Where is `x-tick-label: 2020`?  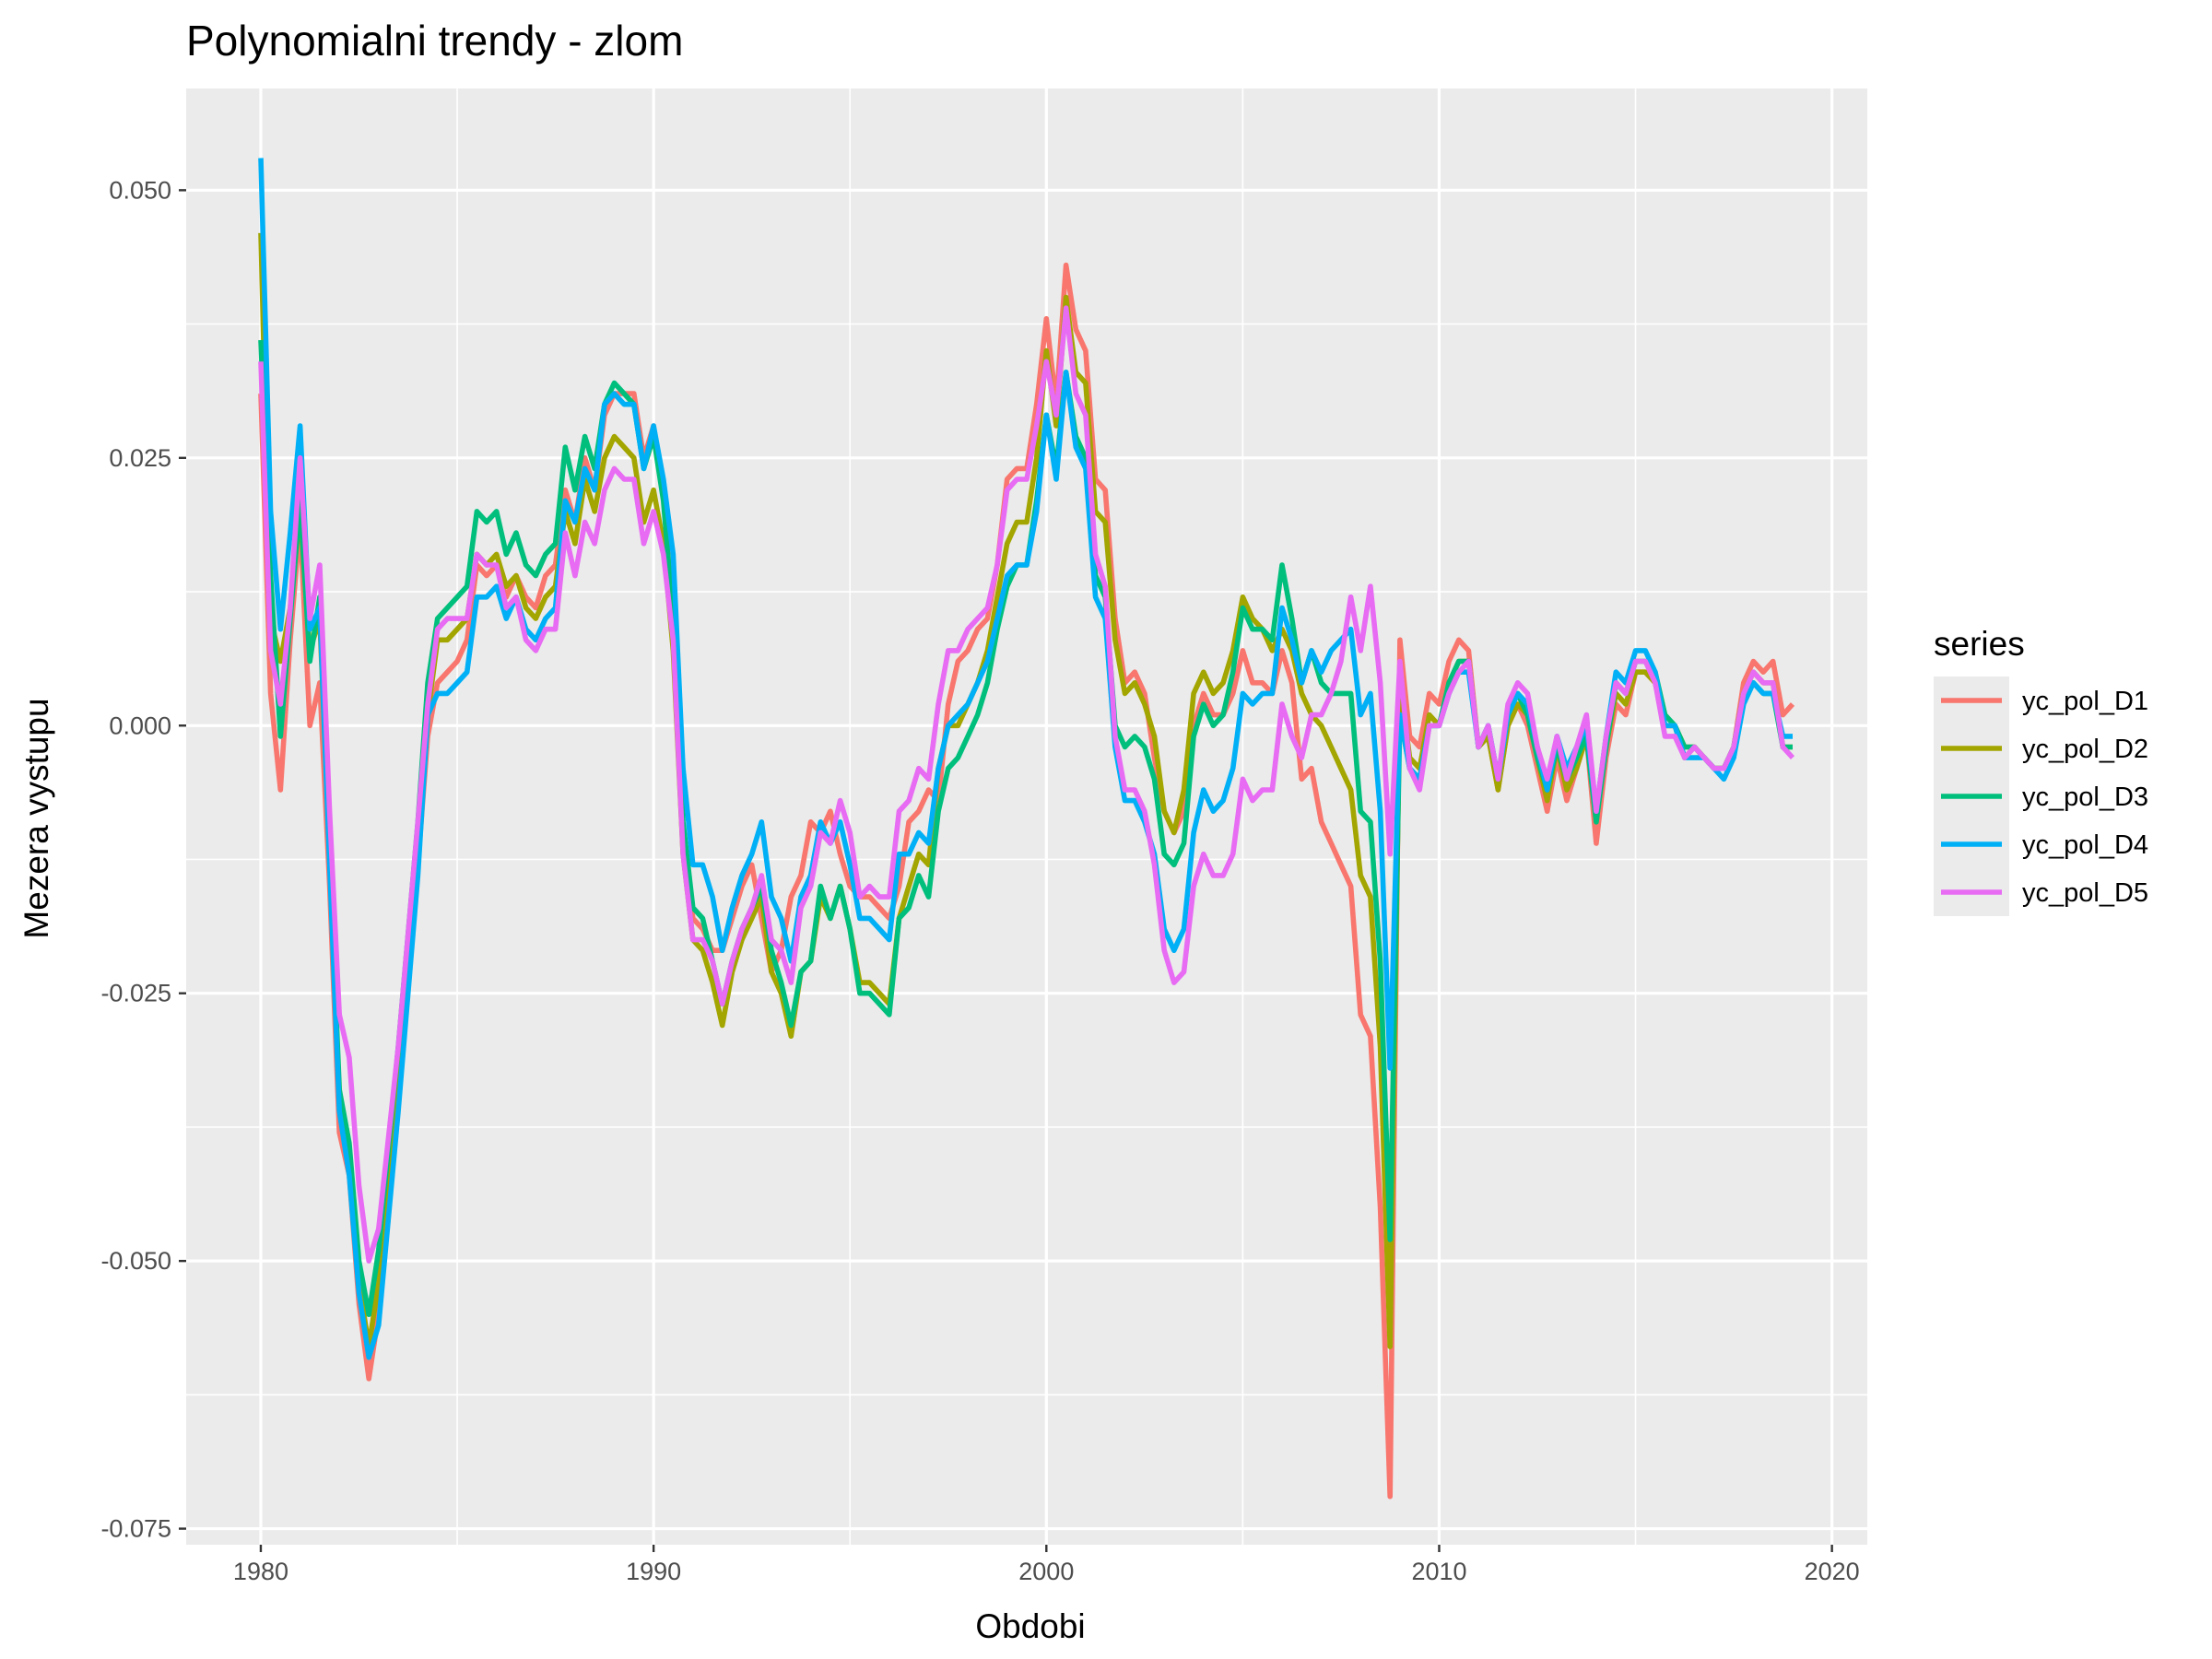 x-tick-label: 2020 is located at coordinates (1832, 1571).